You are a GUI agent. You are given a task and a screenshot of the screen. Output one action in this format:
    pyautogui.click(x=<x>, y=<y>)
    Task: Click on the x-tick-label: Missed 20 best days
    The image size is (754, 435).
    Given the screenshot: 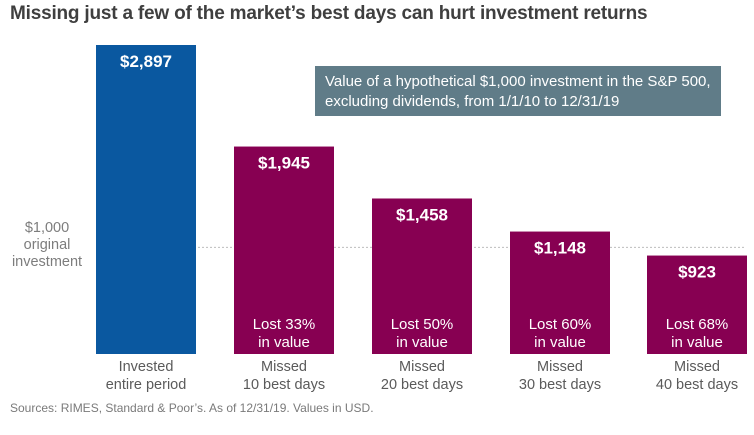 What is the action you would take?
    pyautogui.click(x=422, y=376)
    